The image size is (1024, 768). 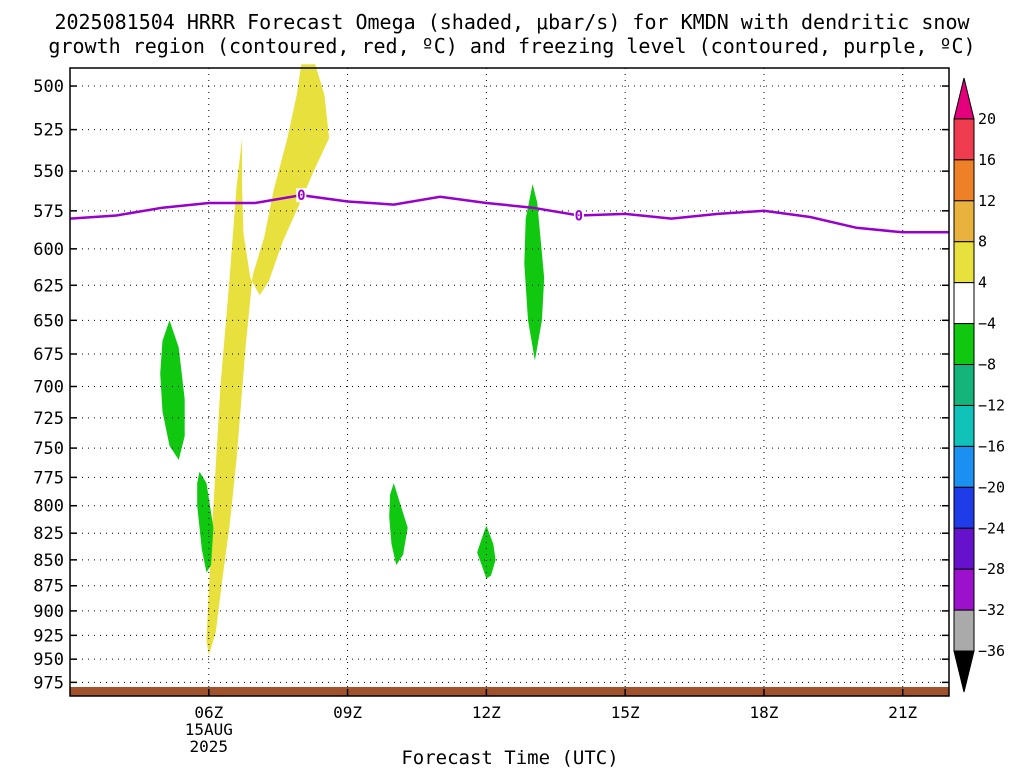 What do you see at coordinates (209, 746) in the screenshot?
I see `x-tick-year-06Z: 2025` at bounding box center [209, 746].